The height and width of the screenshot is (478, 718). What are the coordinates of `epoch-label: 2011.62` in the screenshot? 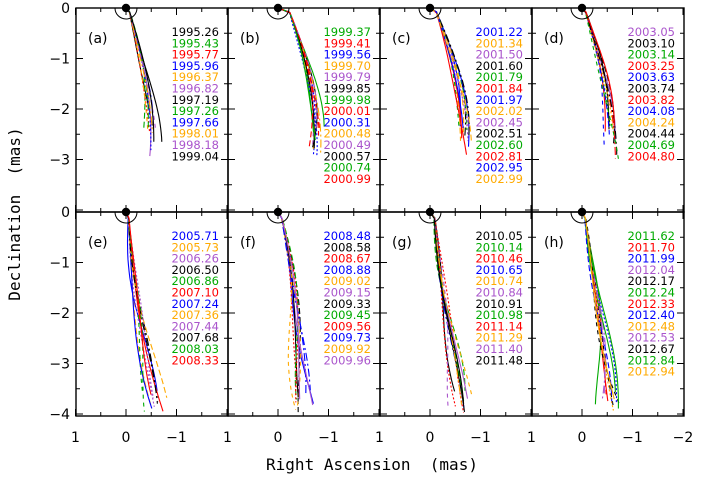 It's located at (651, 236).